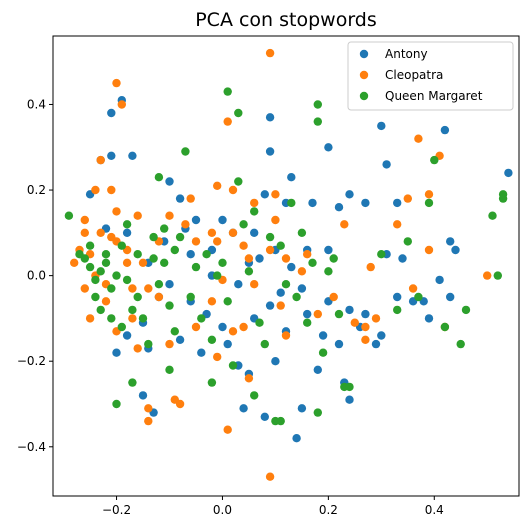  Describe the element at coordinates (222, 510) in the screenshot. I see `x-tick-label: 0.0` at that location.